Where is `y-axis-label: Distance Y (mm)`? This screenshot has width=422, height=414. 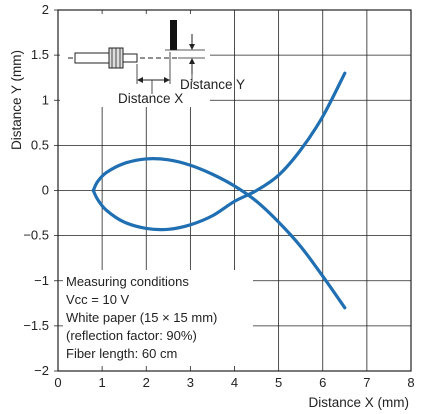 y-axis-label: Distance Y (mm) is located at coordinates (16, 100).